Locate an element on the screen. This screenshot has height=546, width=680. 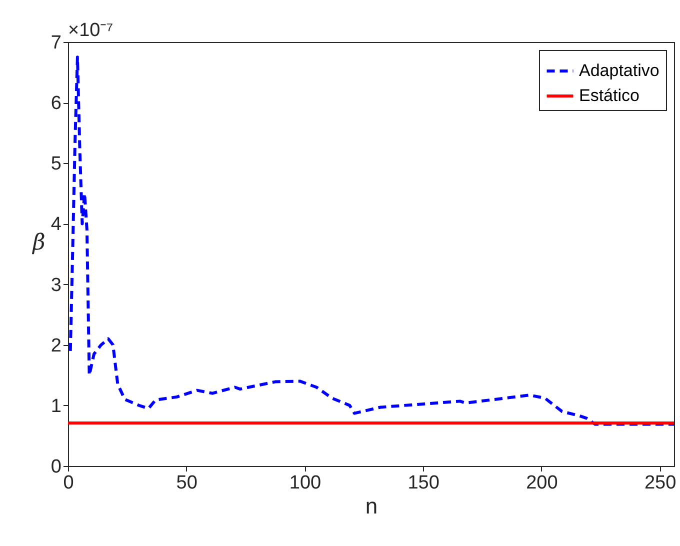
y-tick-label: 7 is located at coordinates (56, 43).